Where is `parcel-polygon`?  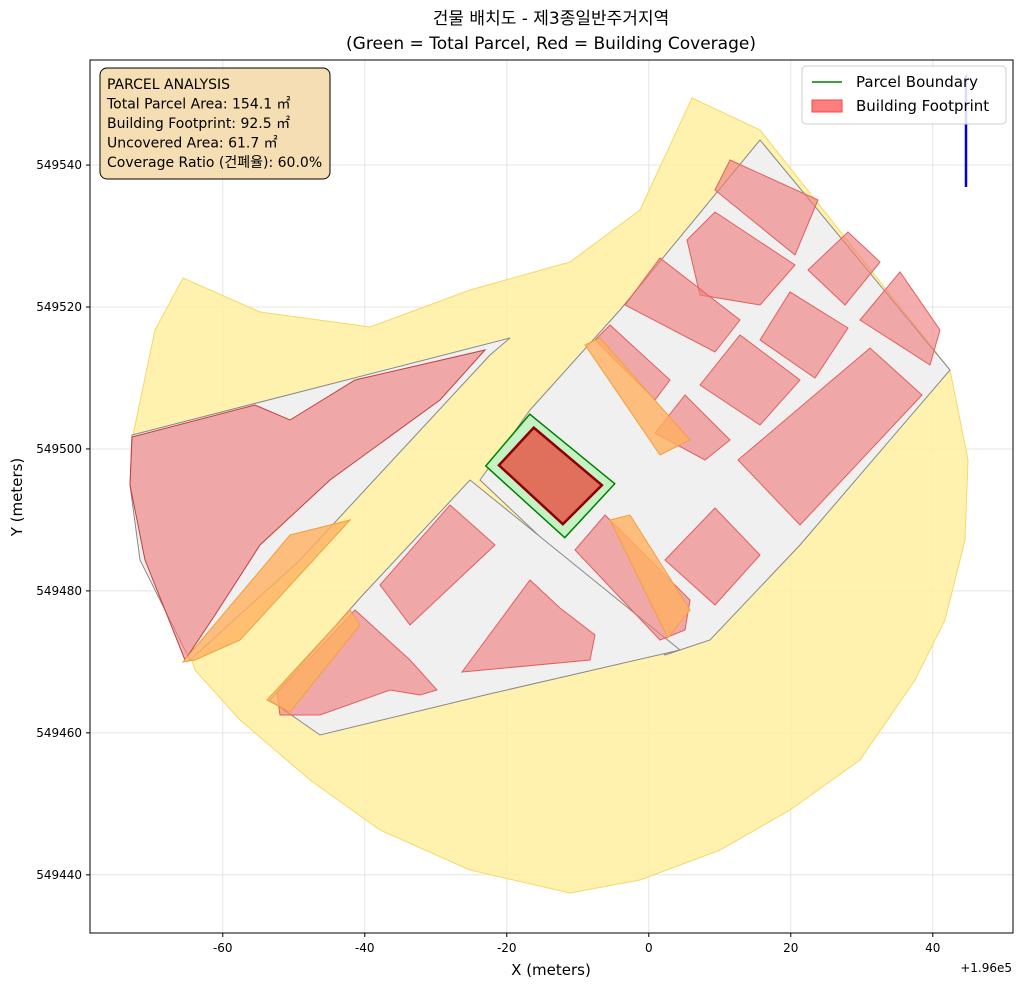
parcel-polygon is located at coordinates (550, 475).